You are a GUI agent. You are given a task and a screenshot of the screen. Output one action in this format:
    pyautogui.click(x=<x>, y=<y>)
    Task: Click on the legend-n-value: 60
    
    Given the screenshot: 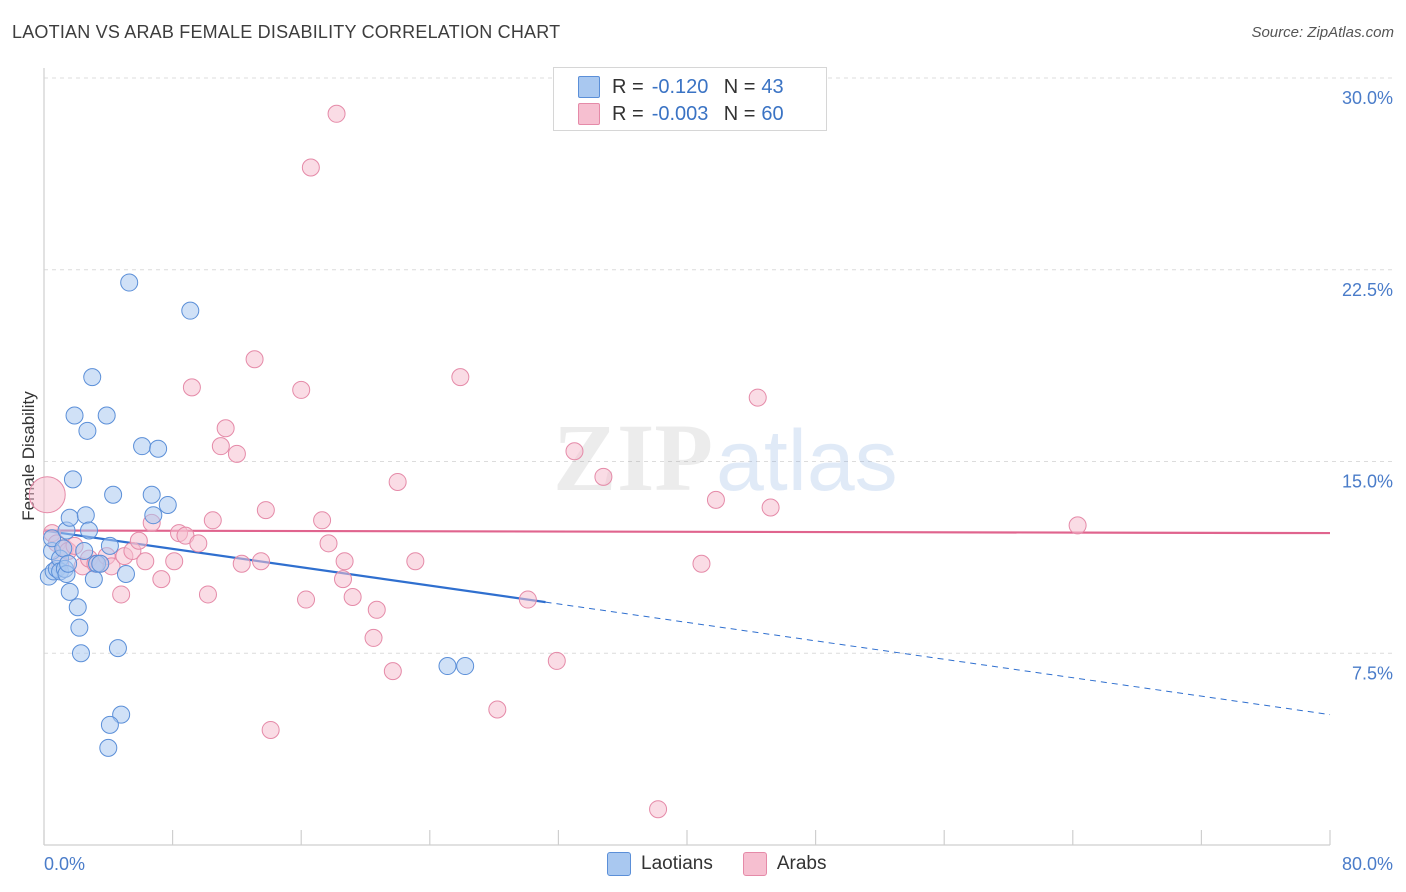 What is the action you would take?
    pyautogui.click(x=772, y=113)
    